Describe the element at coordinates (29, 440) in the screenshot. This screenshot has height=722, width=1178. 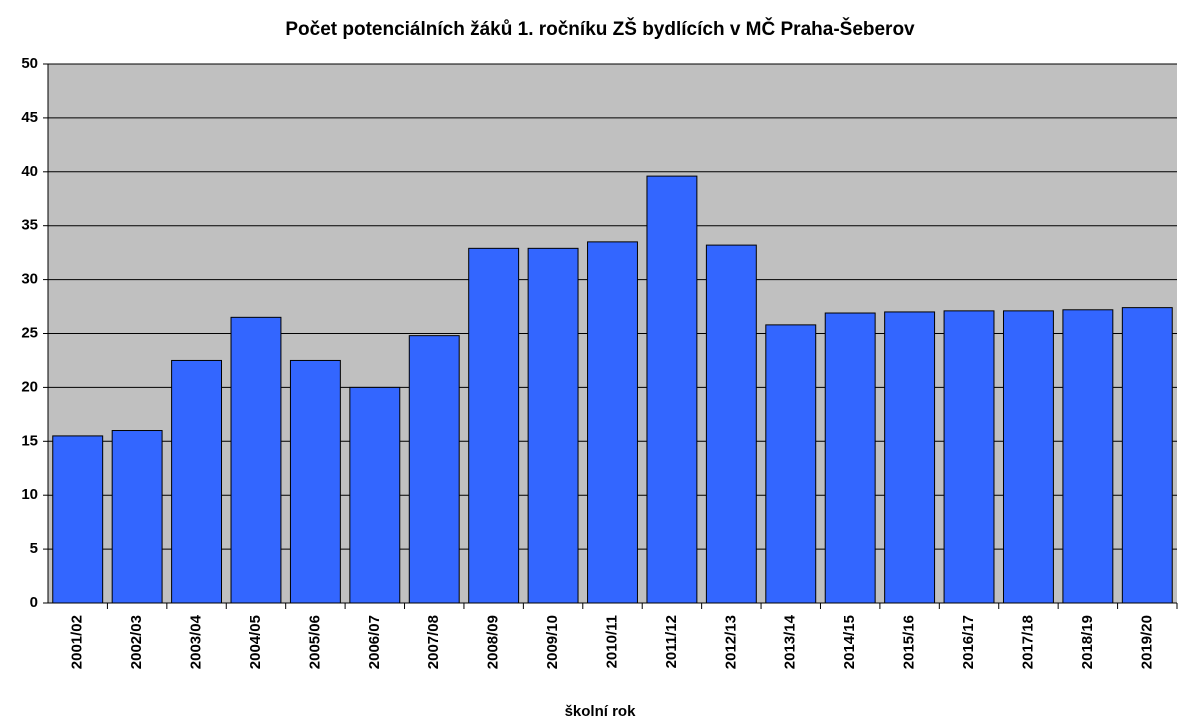
I see `y-tick-label: 15` at that location.